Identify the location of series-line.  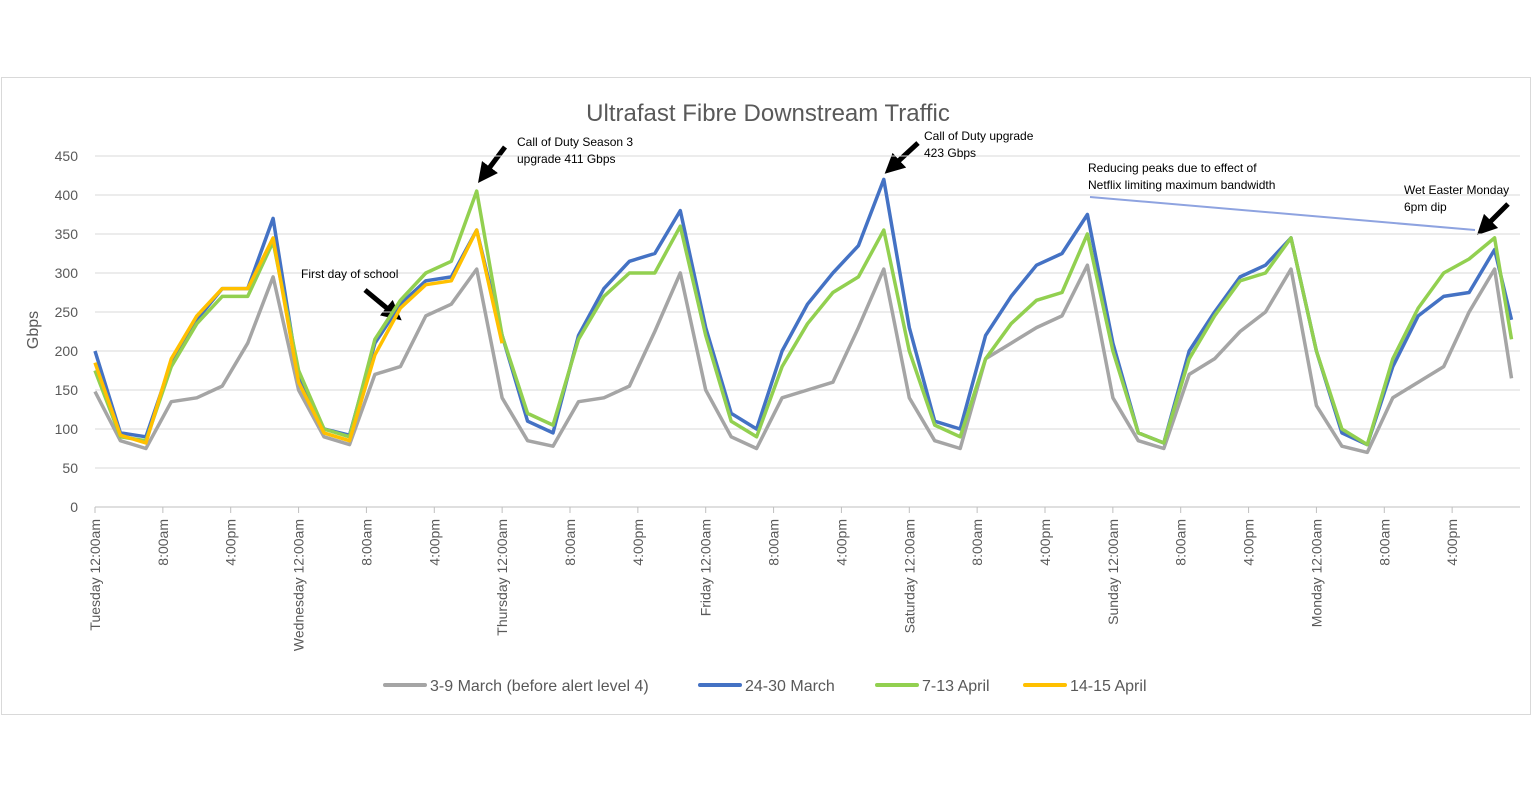
(298, 336).